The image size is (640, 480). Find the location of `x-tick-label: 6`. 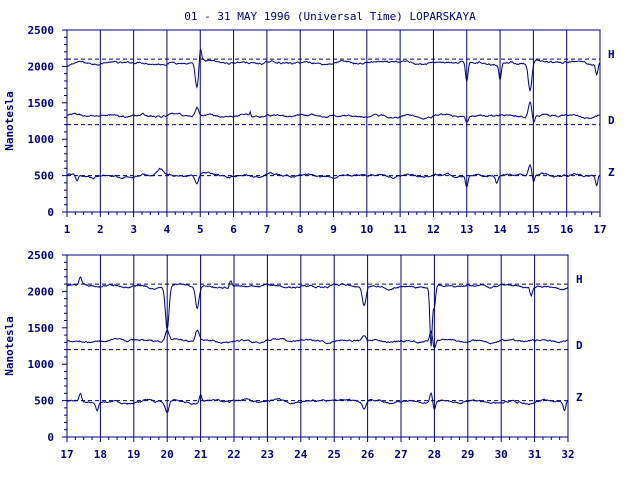

x-tick-label: 6 is located at coordinates (233, 229).